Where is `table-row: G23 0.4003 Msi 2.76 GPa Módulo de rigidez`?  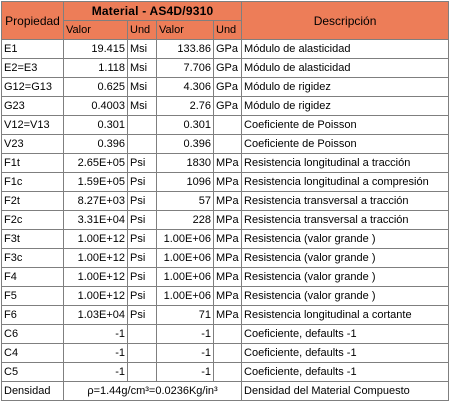
table-row: G23 0.4003 Msi 2.76 GPa Módulo de rigidez is located at coordinates (225, 106).